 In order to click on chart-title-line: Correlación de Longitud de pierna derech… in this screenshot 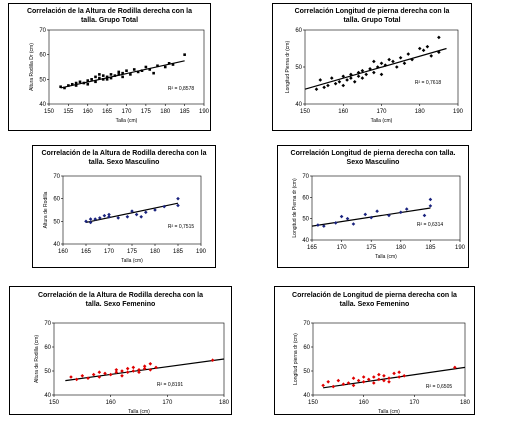, I will do `click(374, 295)`.